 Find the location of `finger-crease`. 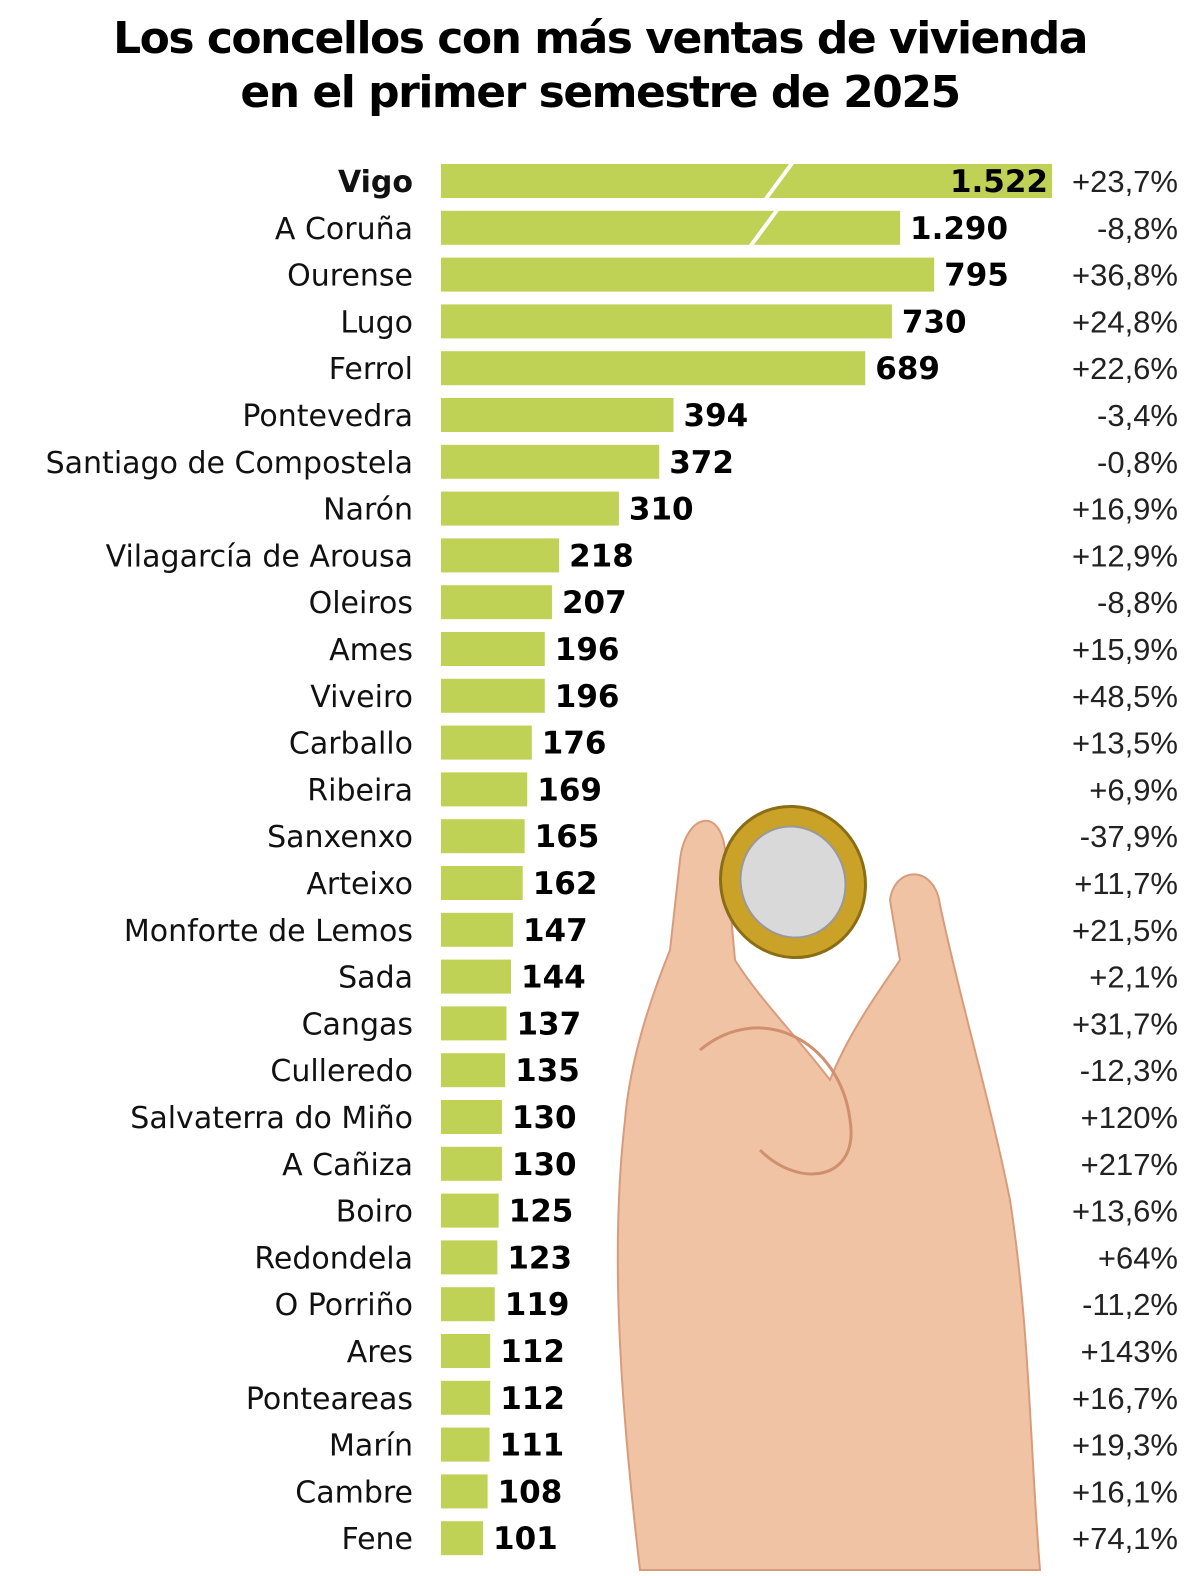

finger-crease is located at coordinates (776, 1101).